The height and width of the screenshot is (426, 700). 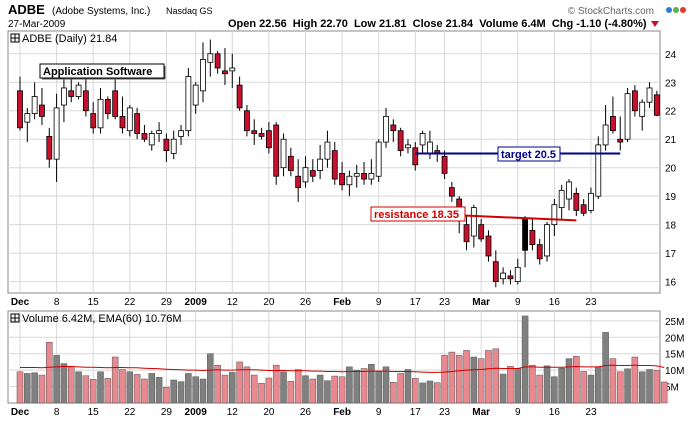 What do you see at coordinates (167, 302) in the screenshot?
I see `price-x-tick-label: 29` at bounding box center [167, 302].